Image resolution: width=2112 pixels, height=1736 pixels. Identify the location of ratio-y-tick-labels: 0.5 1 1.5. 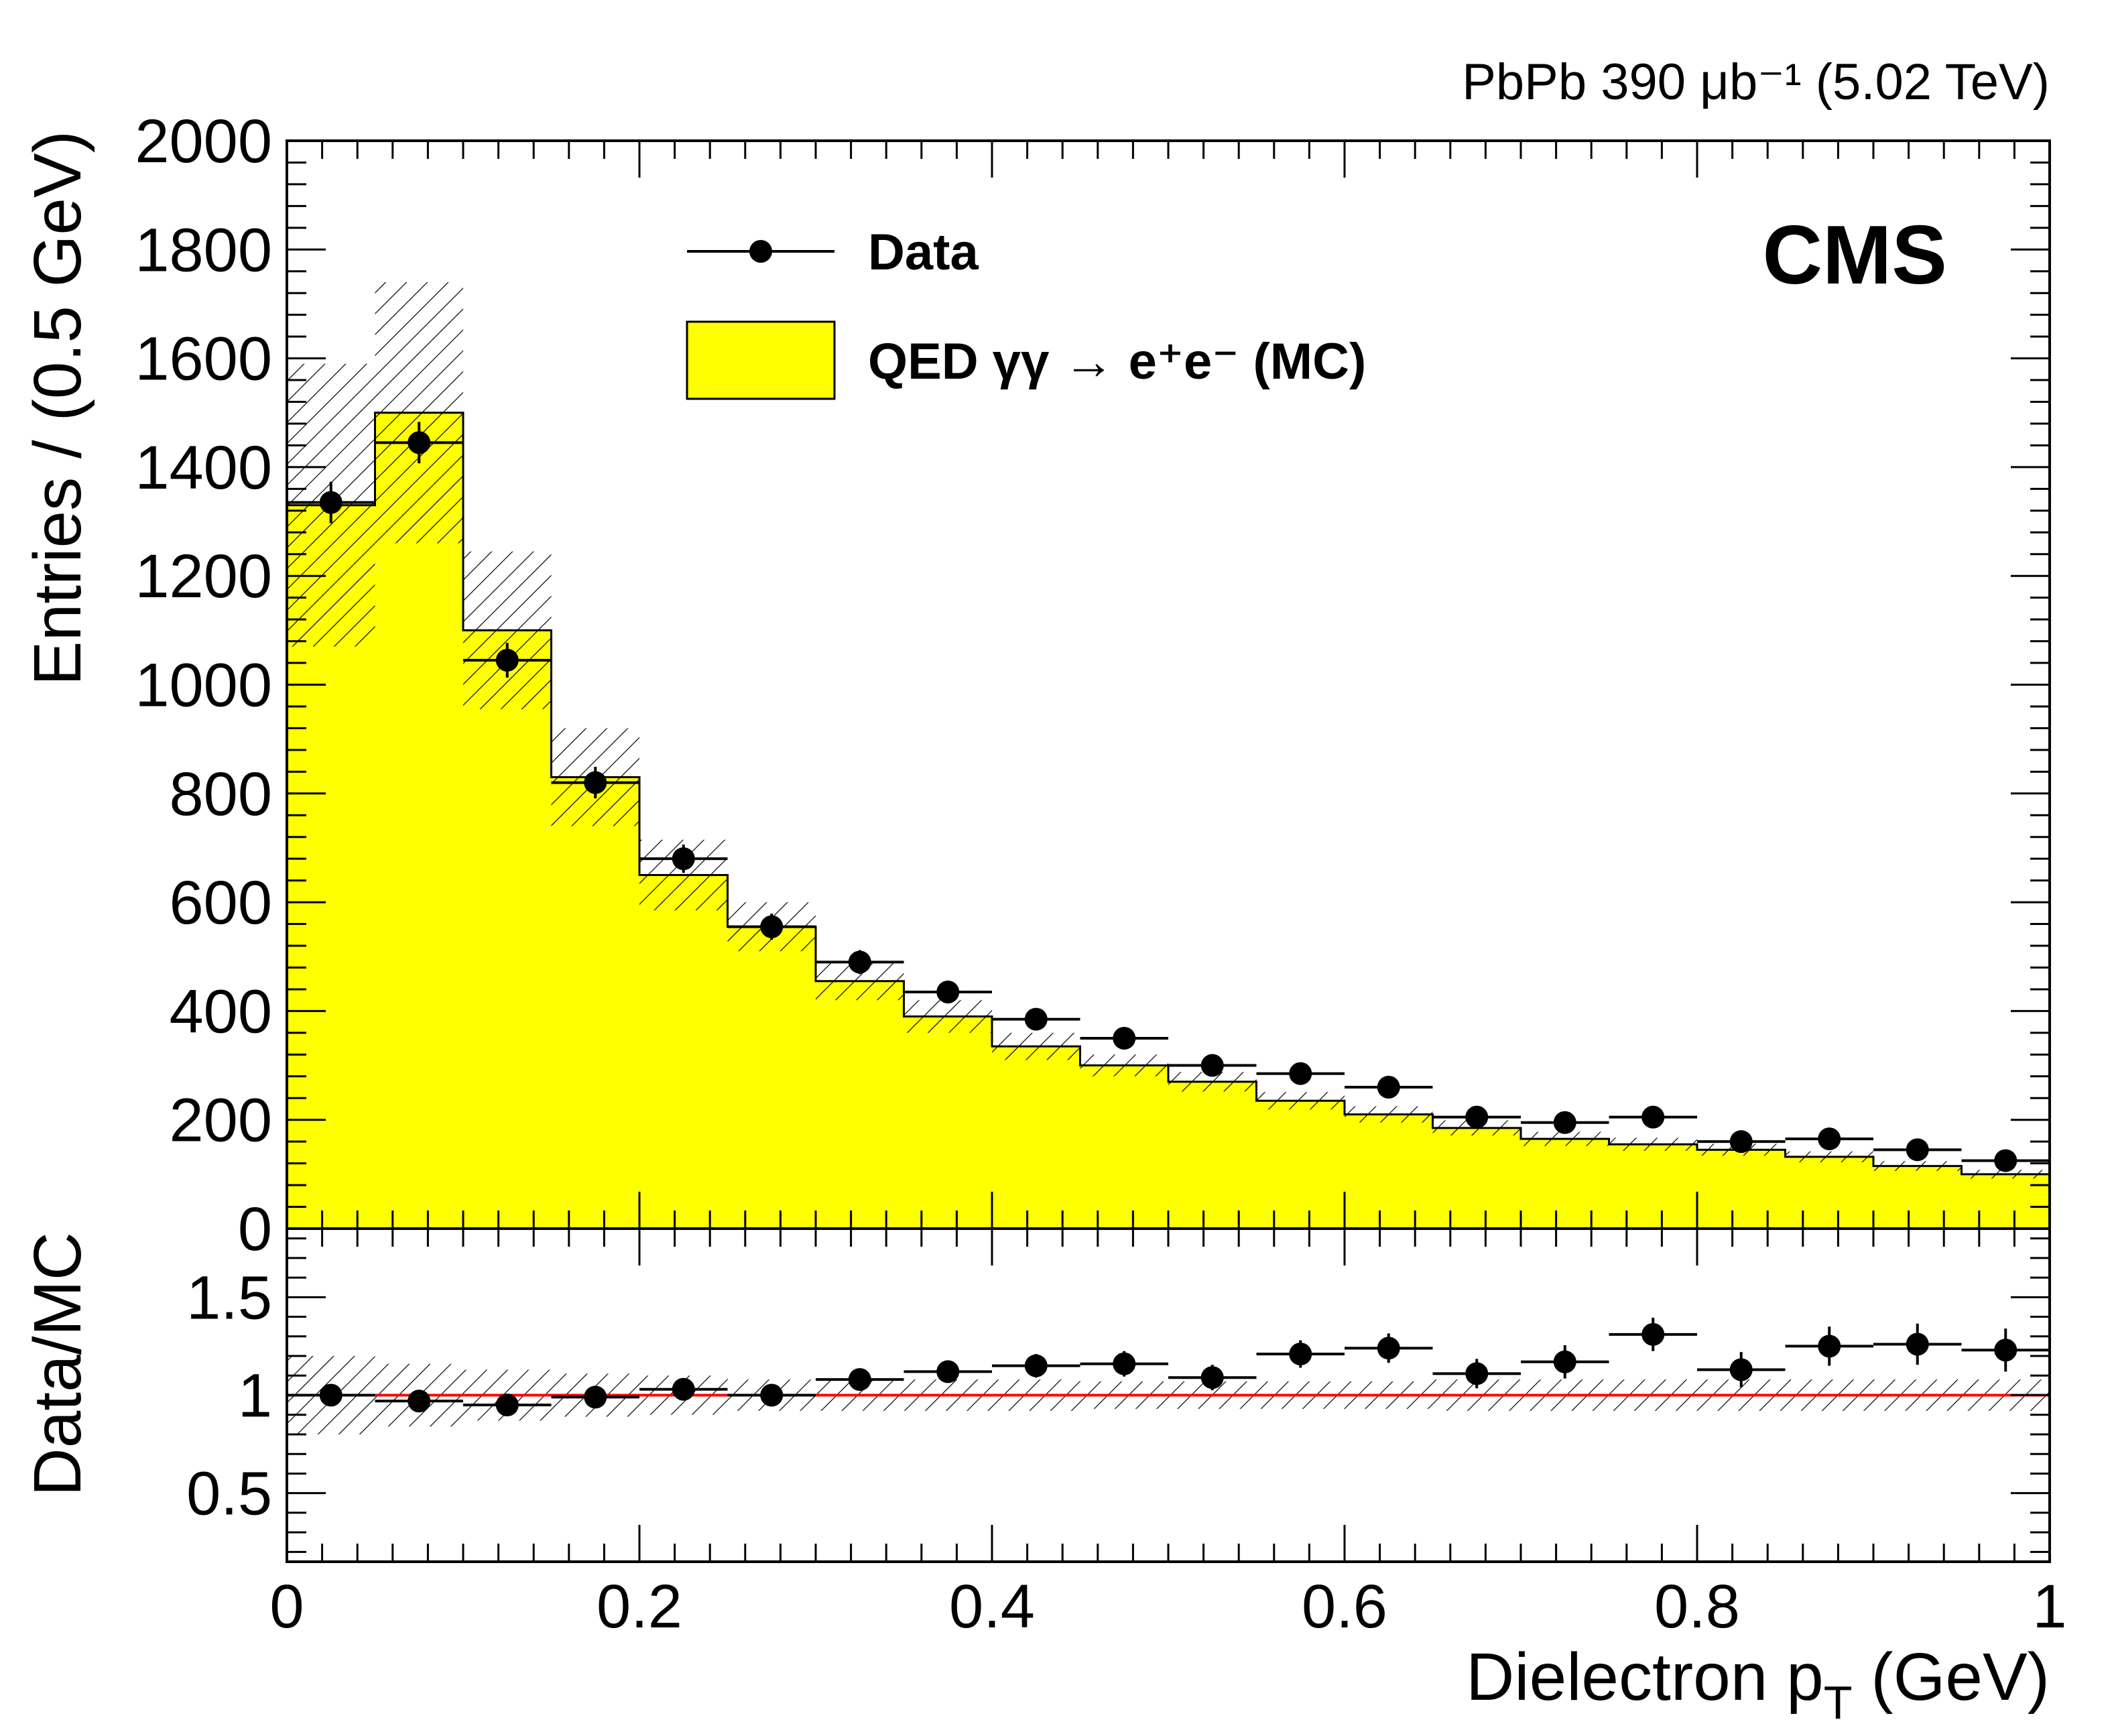
(229, 1396).